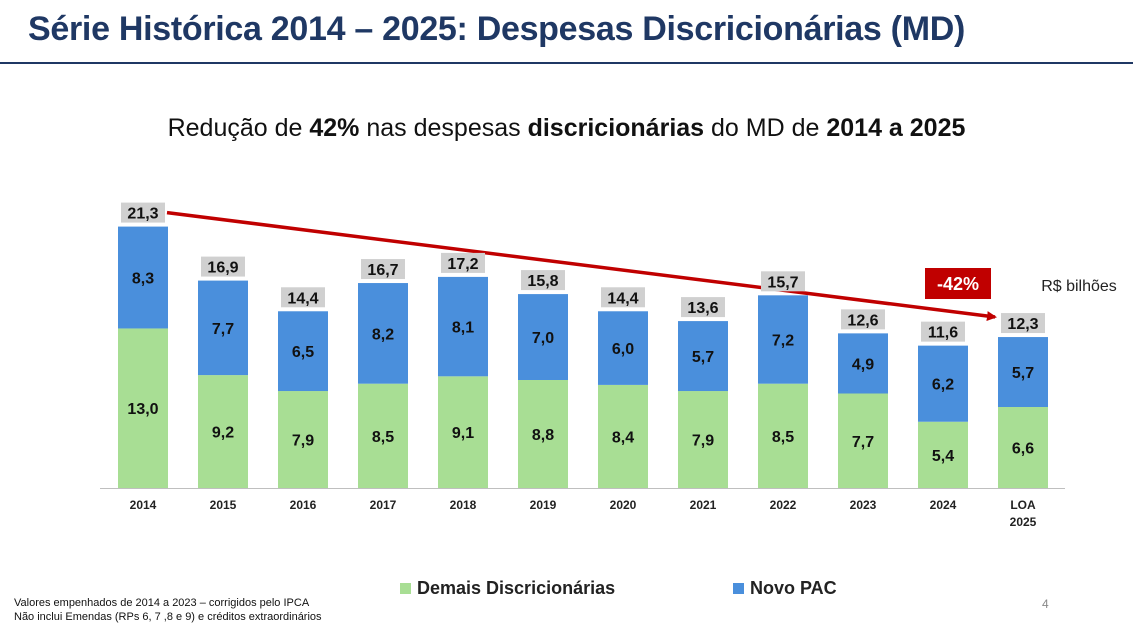 The image size is (1133, 632). Describe the element at coordinates (703, 505) in the screenshot. I see `x-tick-label-2021: 2021` at that location.